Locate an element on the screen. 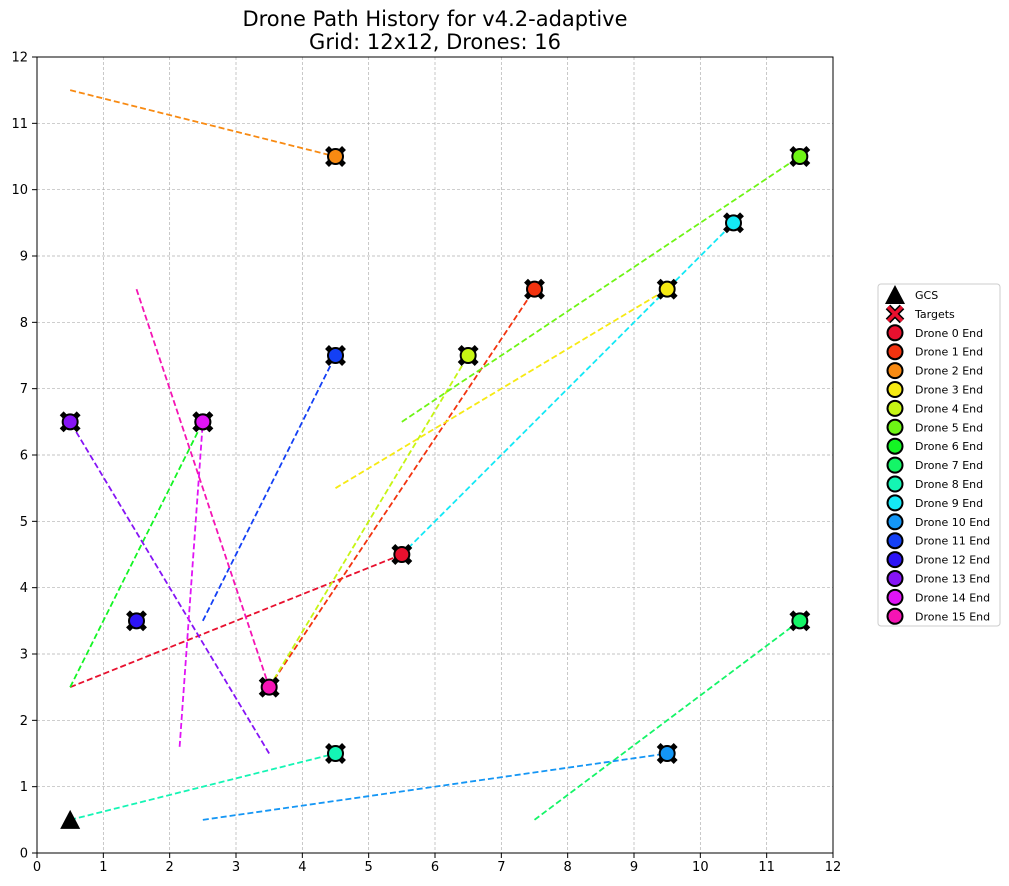  x-tick-label: 1 is located at coordinates (103, 867).